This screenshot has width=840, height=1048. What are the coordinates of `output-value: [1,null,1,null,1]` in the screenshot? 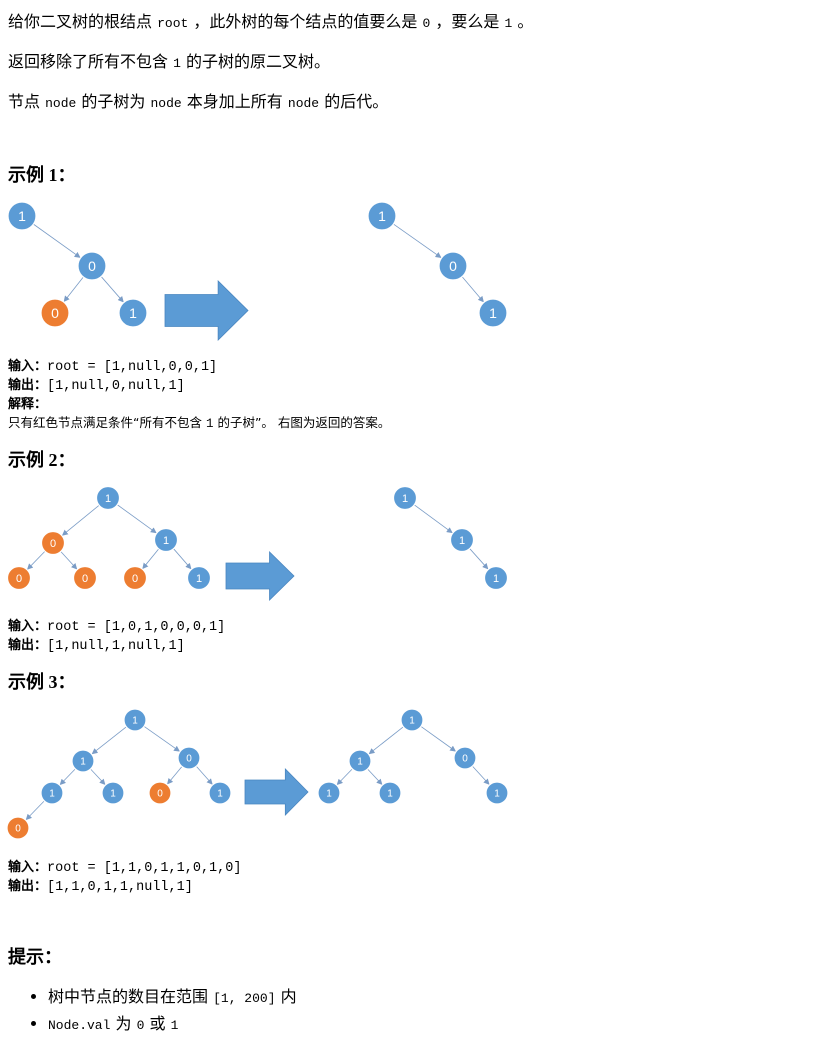 It's located at (116, 646).